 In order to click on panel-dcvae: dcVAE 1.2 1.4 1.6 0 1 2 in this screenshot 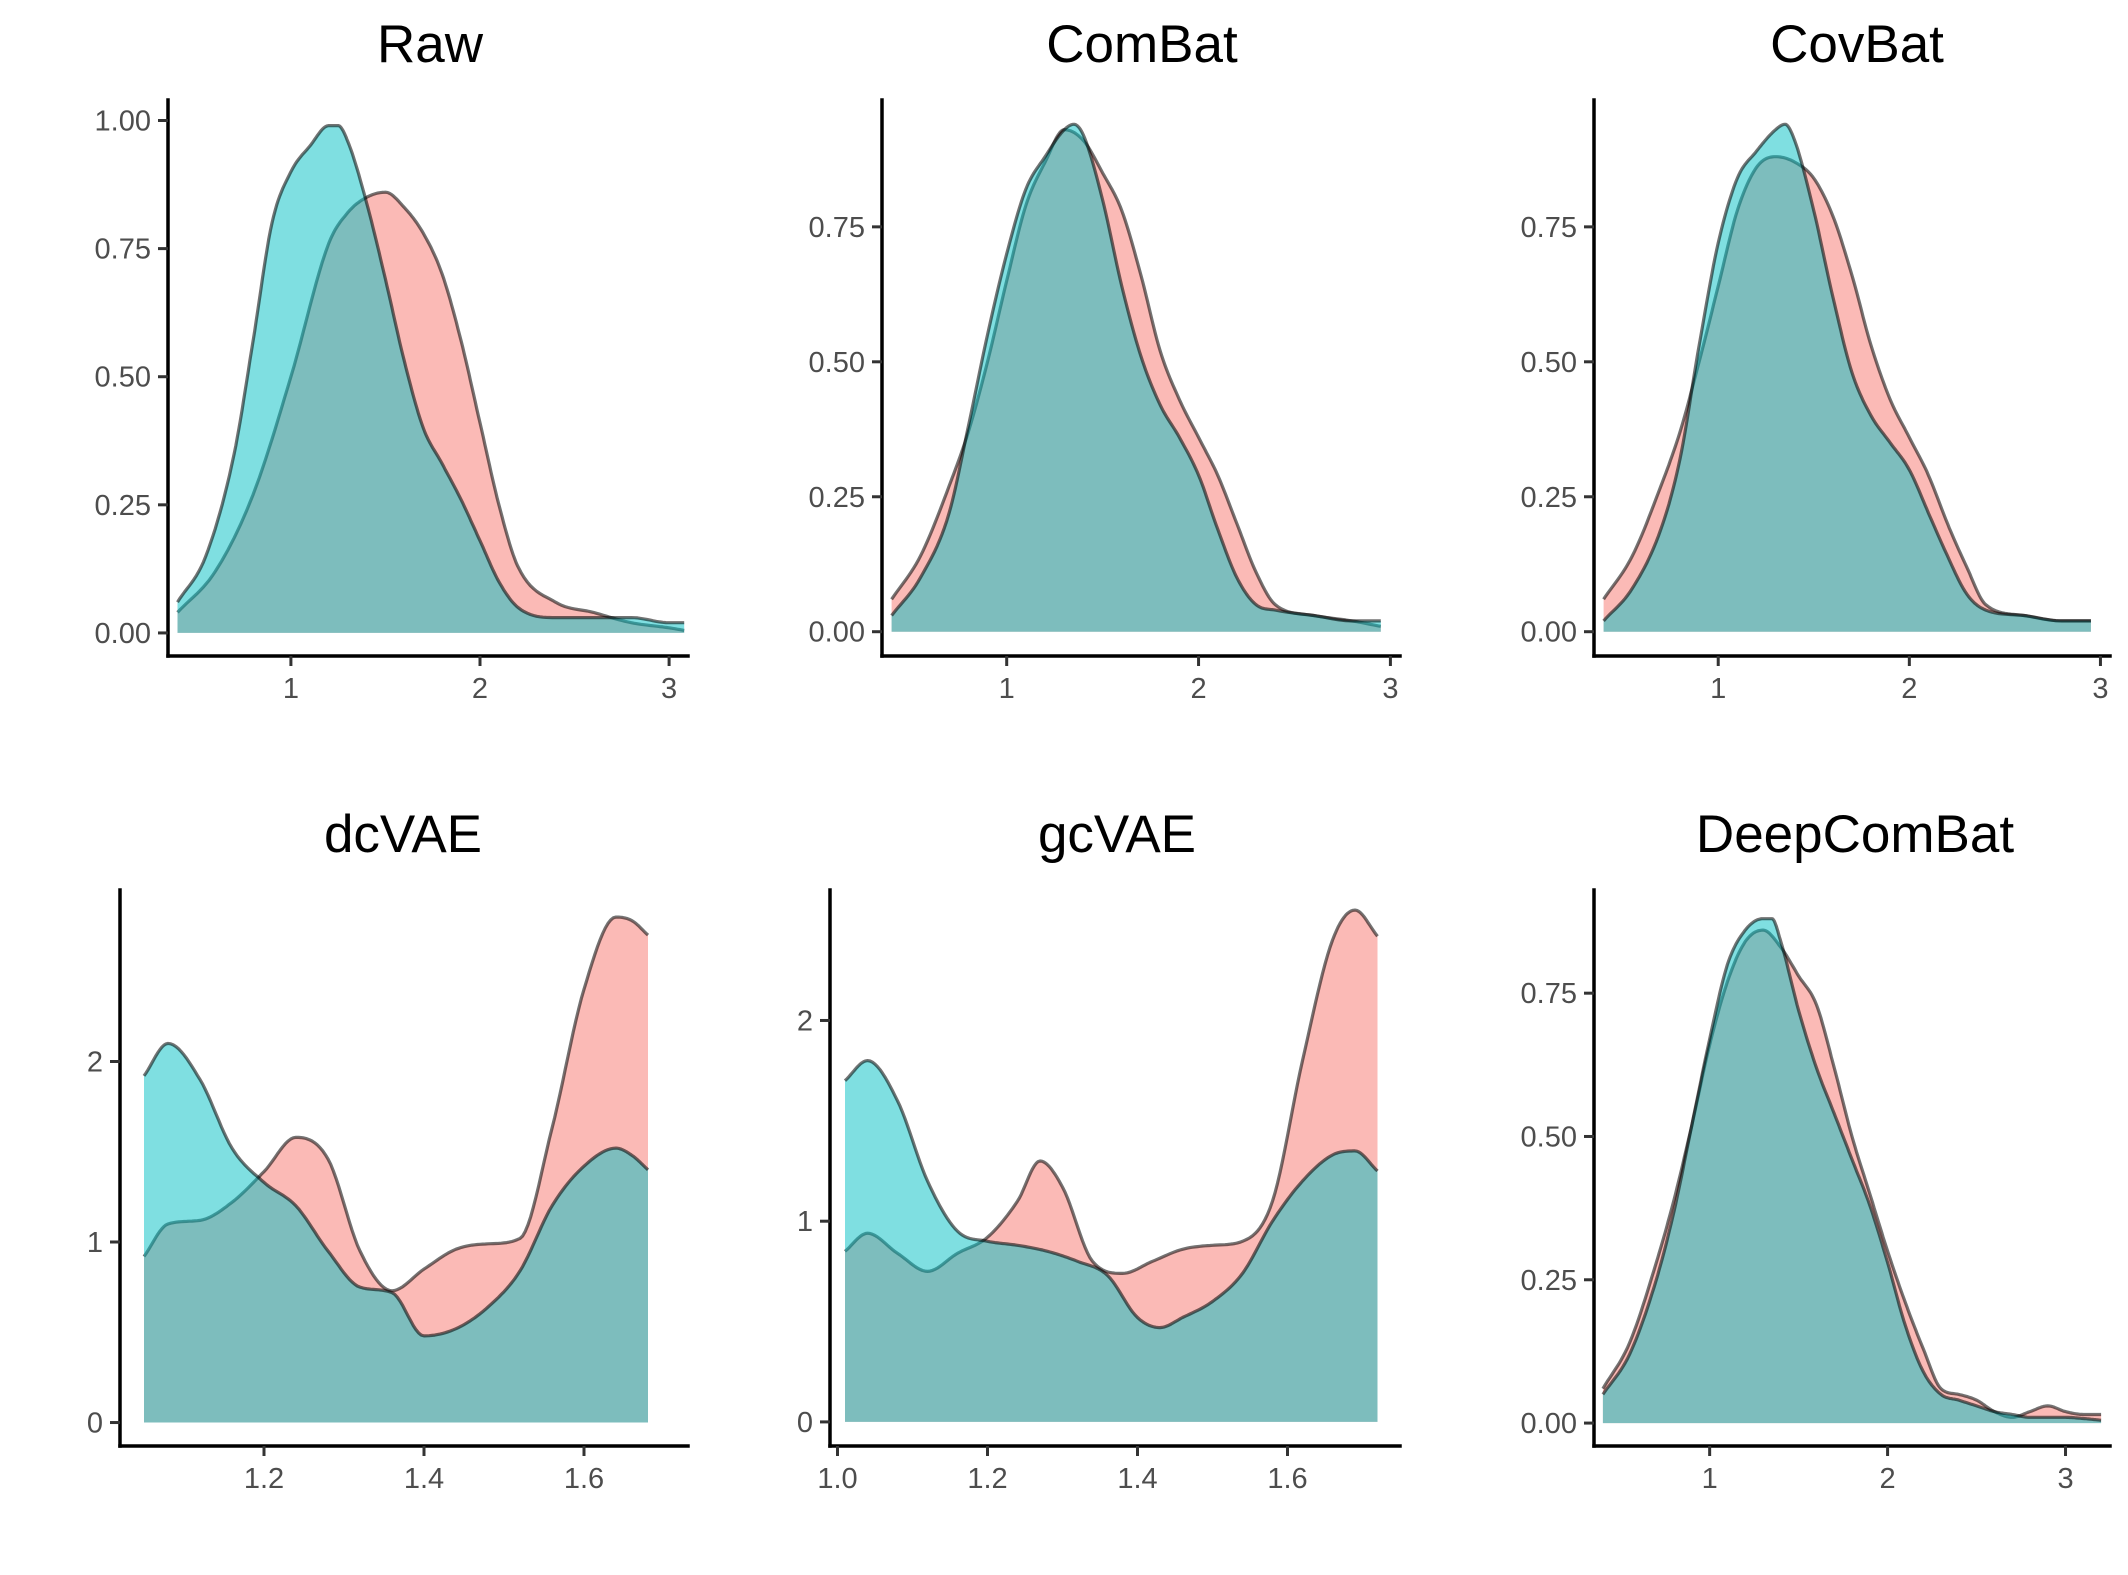, I will do `click(388, 1150)`.